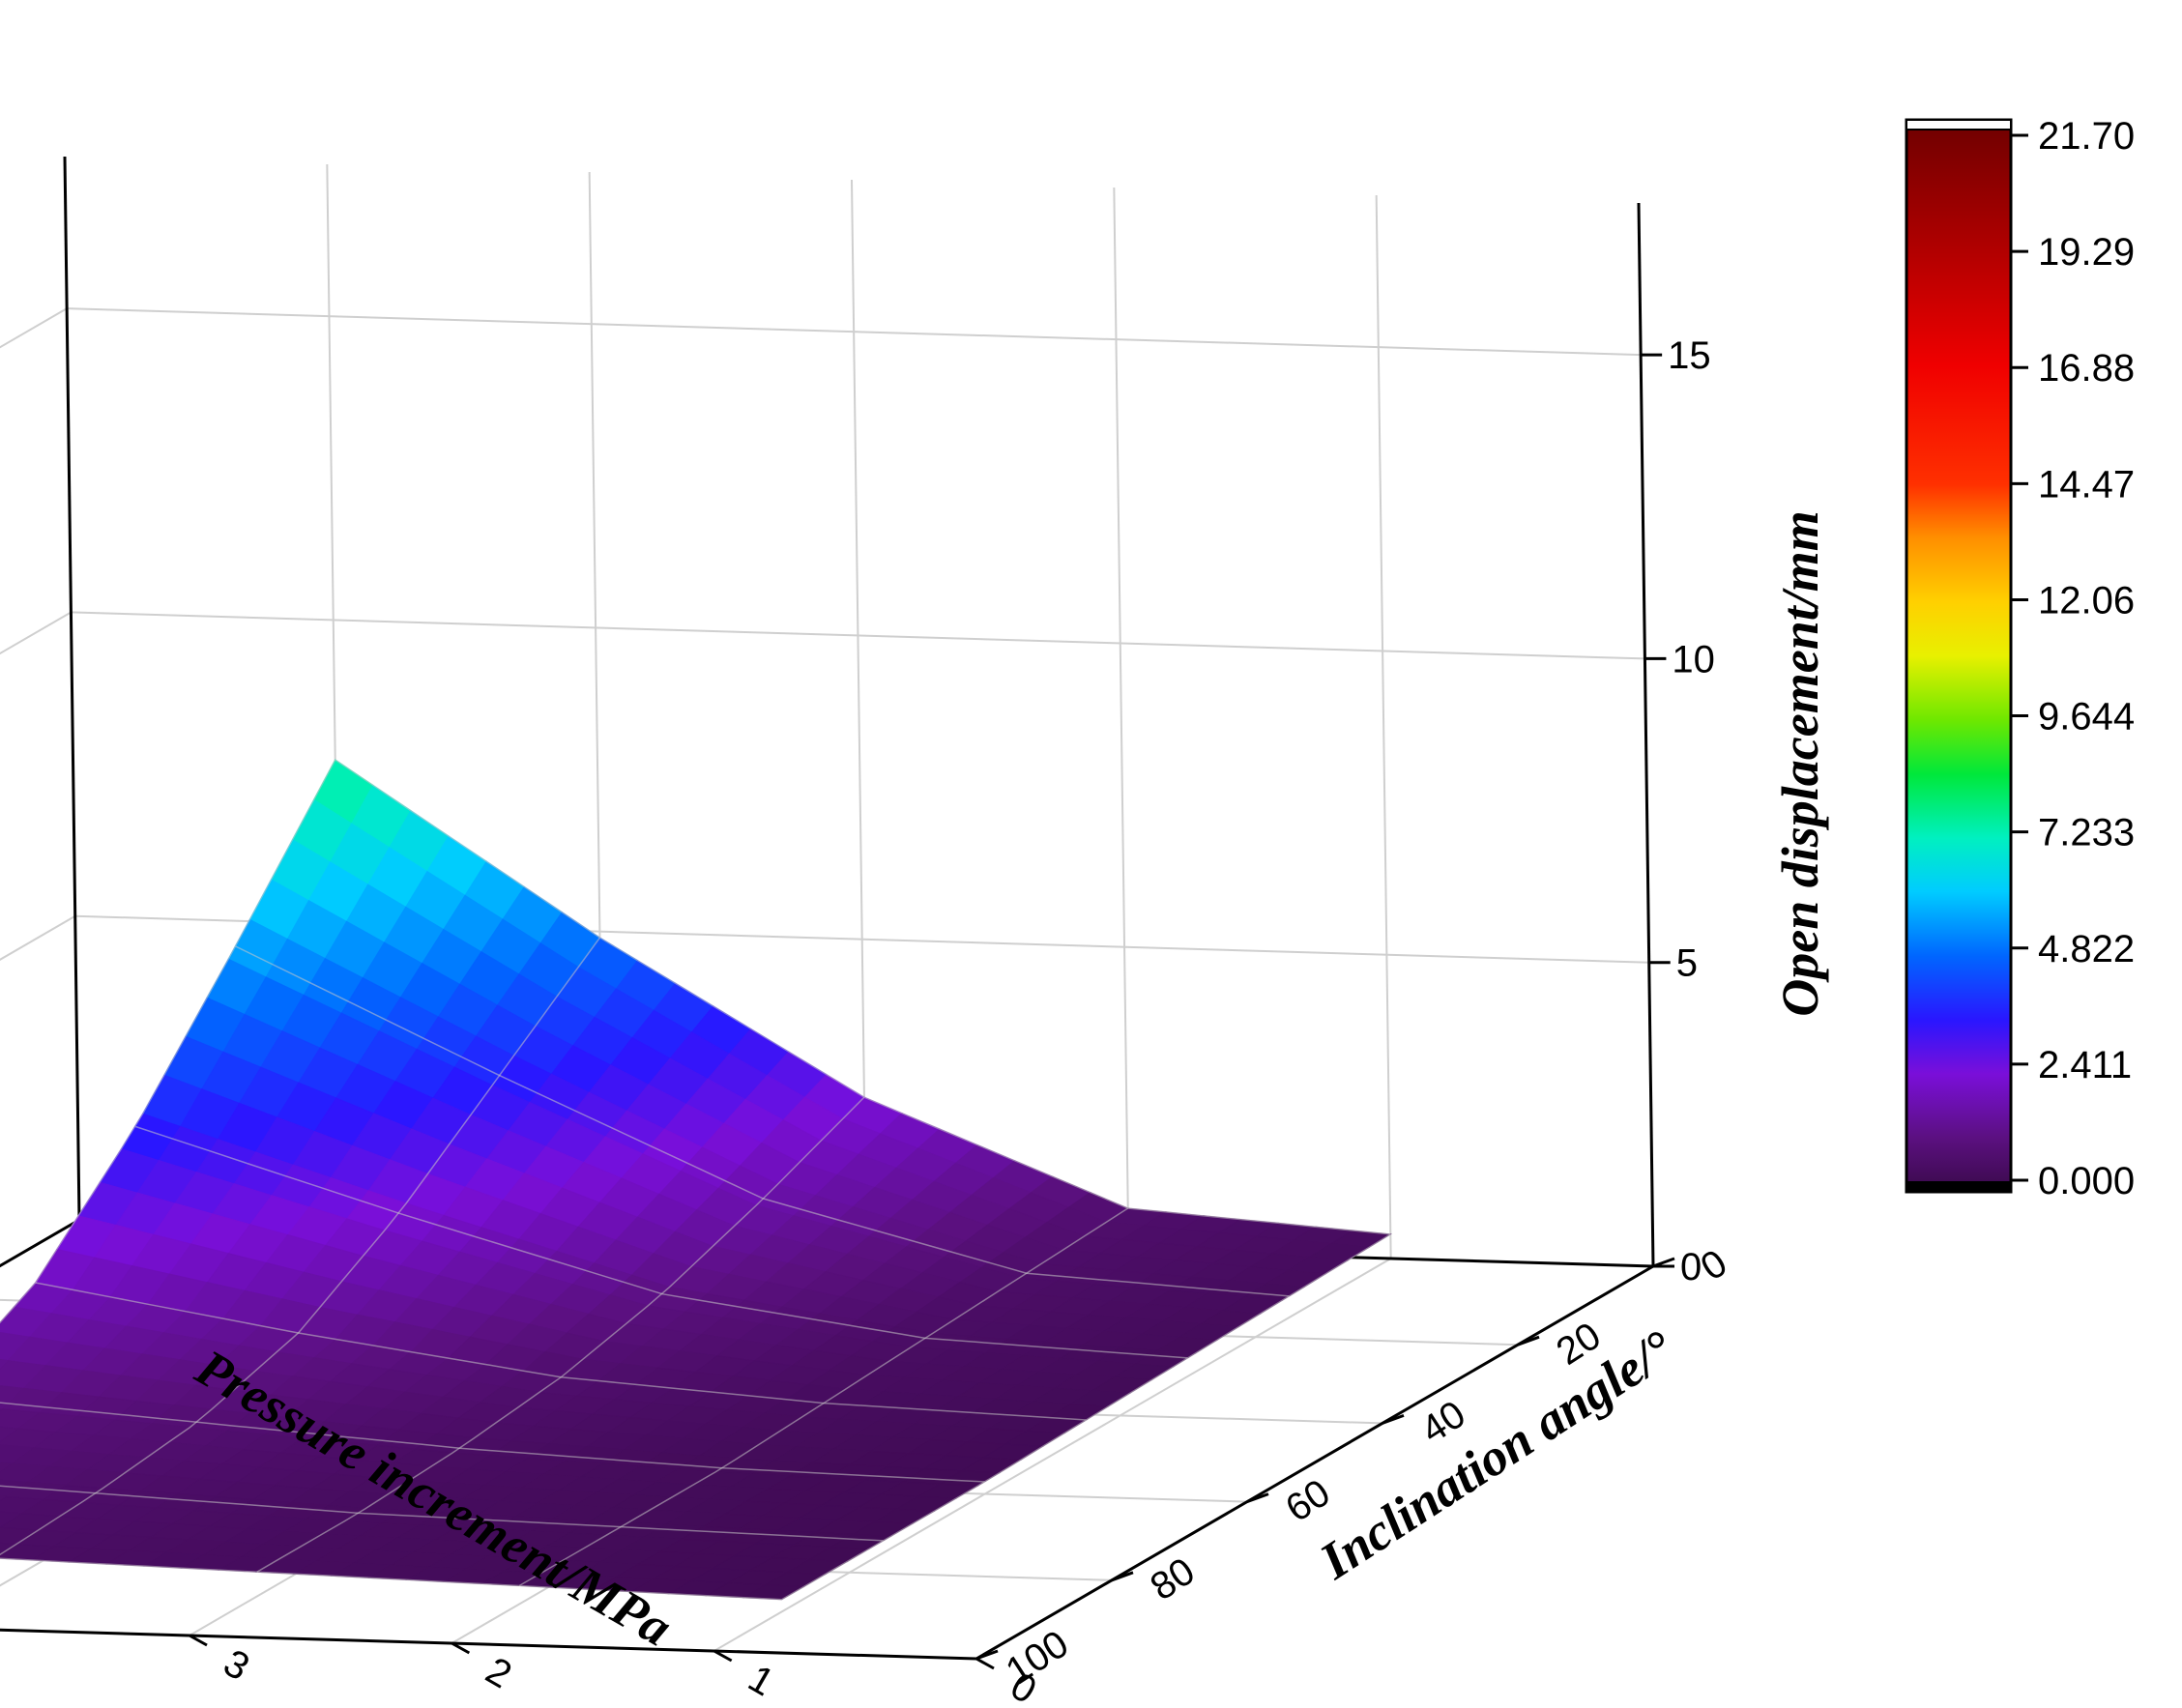  What do you see at coordinates (1037, 1657) in the screenshot?
I see `y-tick-label: 100` at bounding box center [1037, 1657].